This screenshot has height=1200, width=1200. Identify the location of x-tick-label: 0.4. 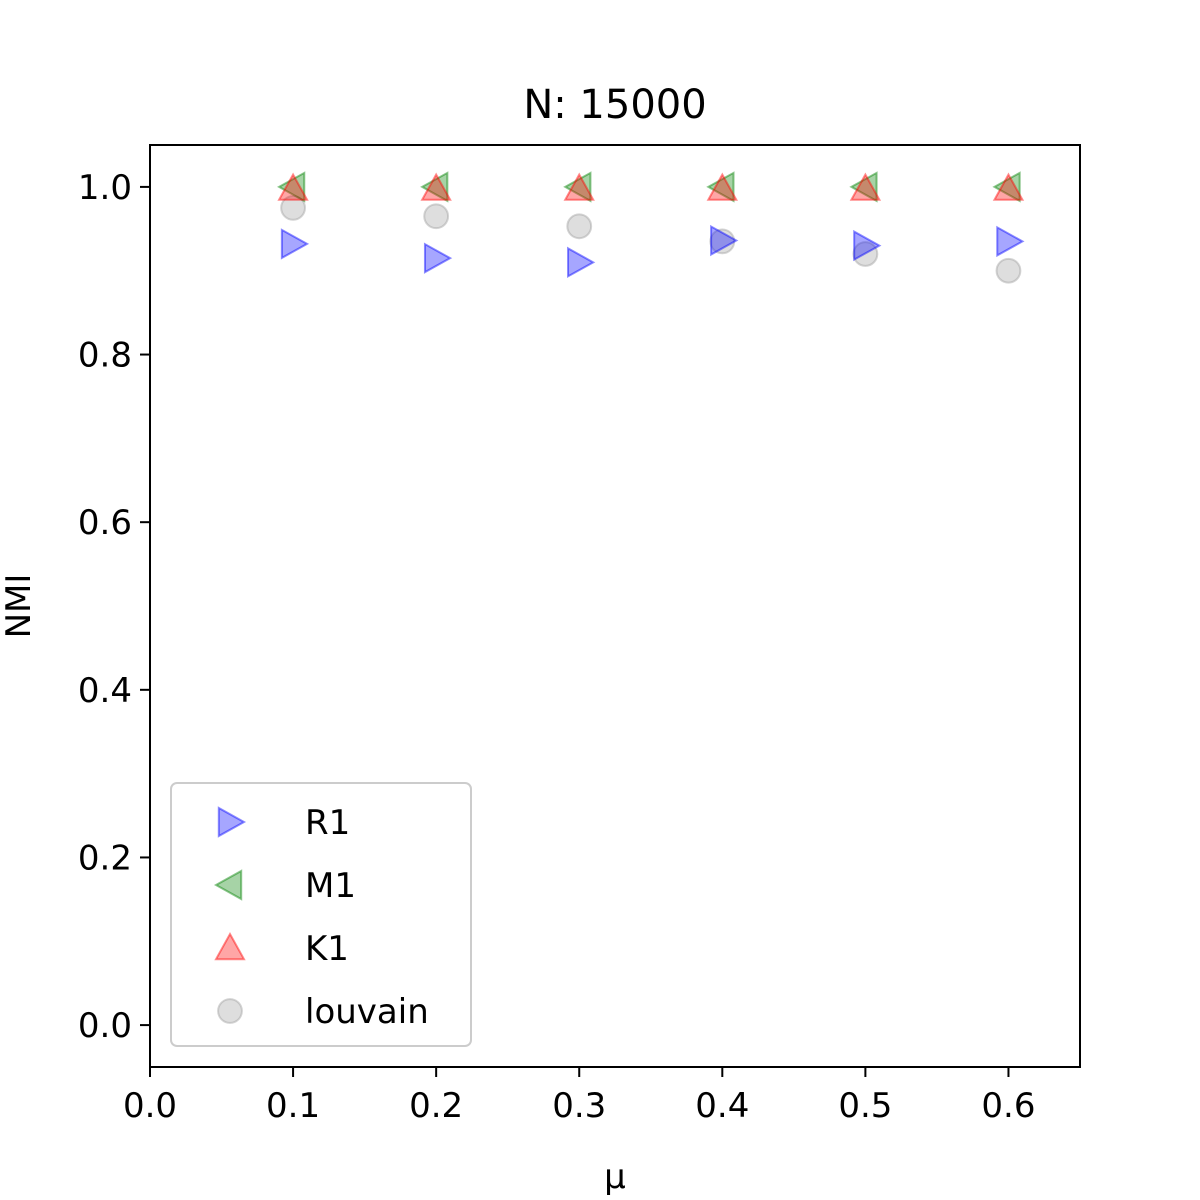
(722, 1106).